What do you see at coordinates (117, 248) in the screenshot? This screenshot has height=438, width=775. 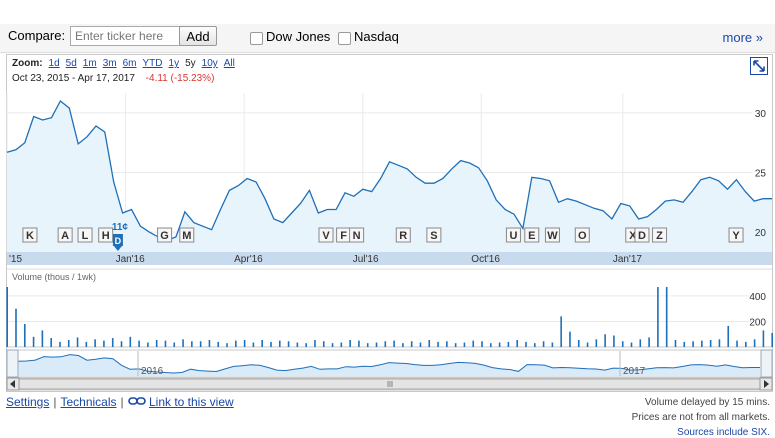 I see `dividend-pointer` at bounding box center [117, 248].